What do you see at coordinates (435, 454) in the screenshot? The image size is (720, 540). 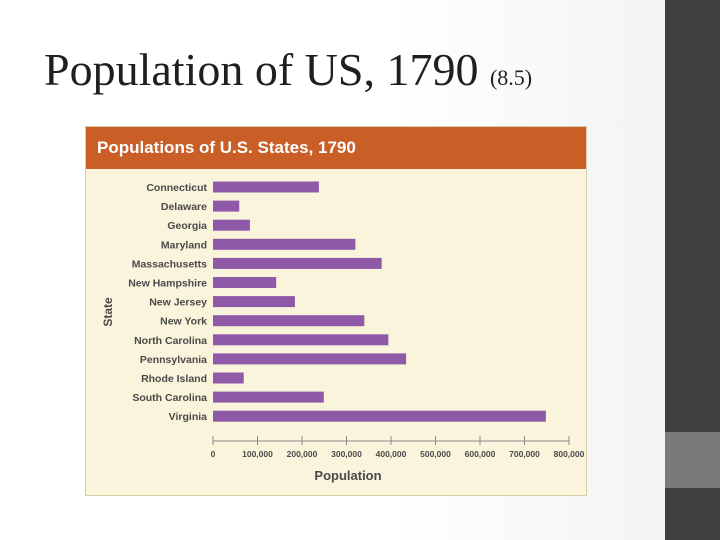 I see `x-tick-label: 500,000` at bounding box center [435, 454].